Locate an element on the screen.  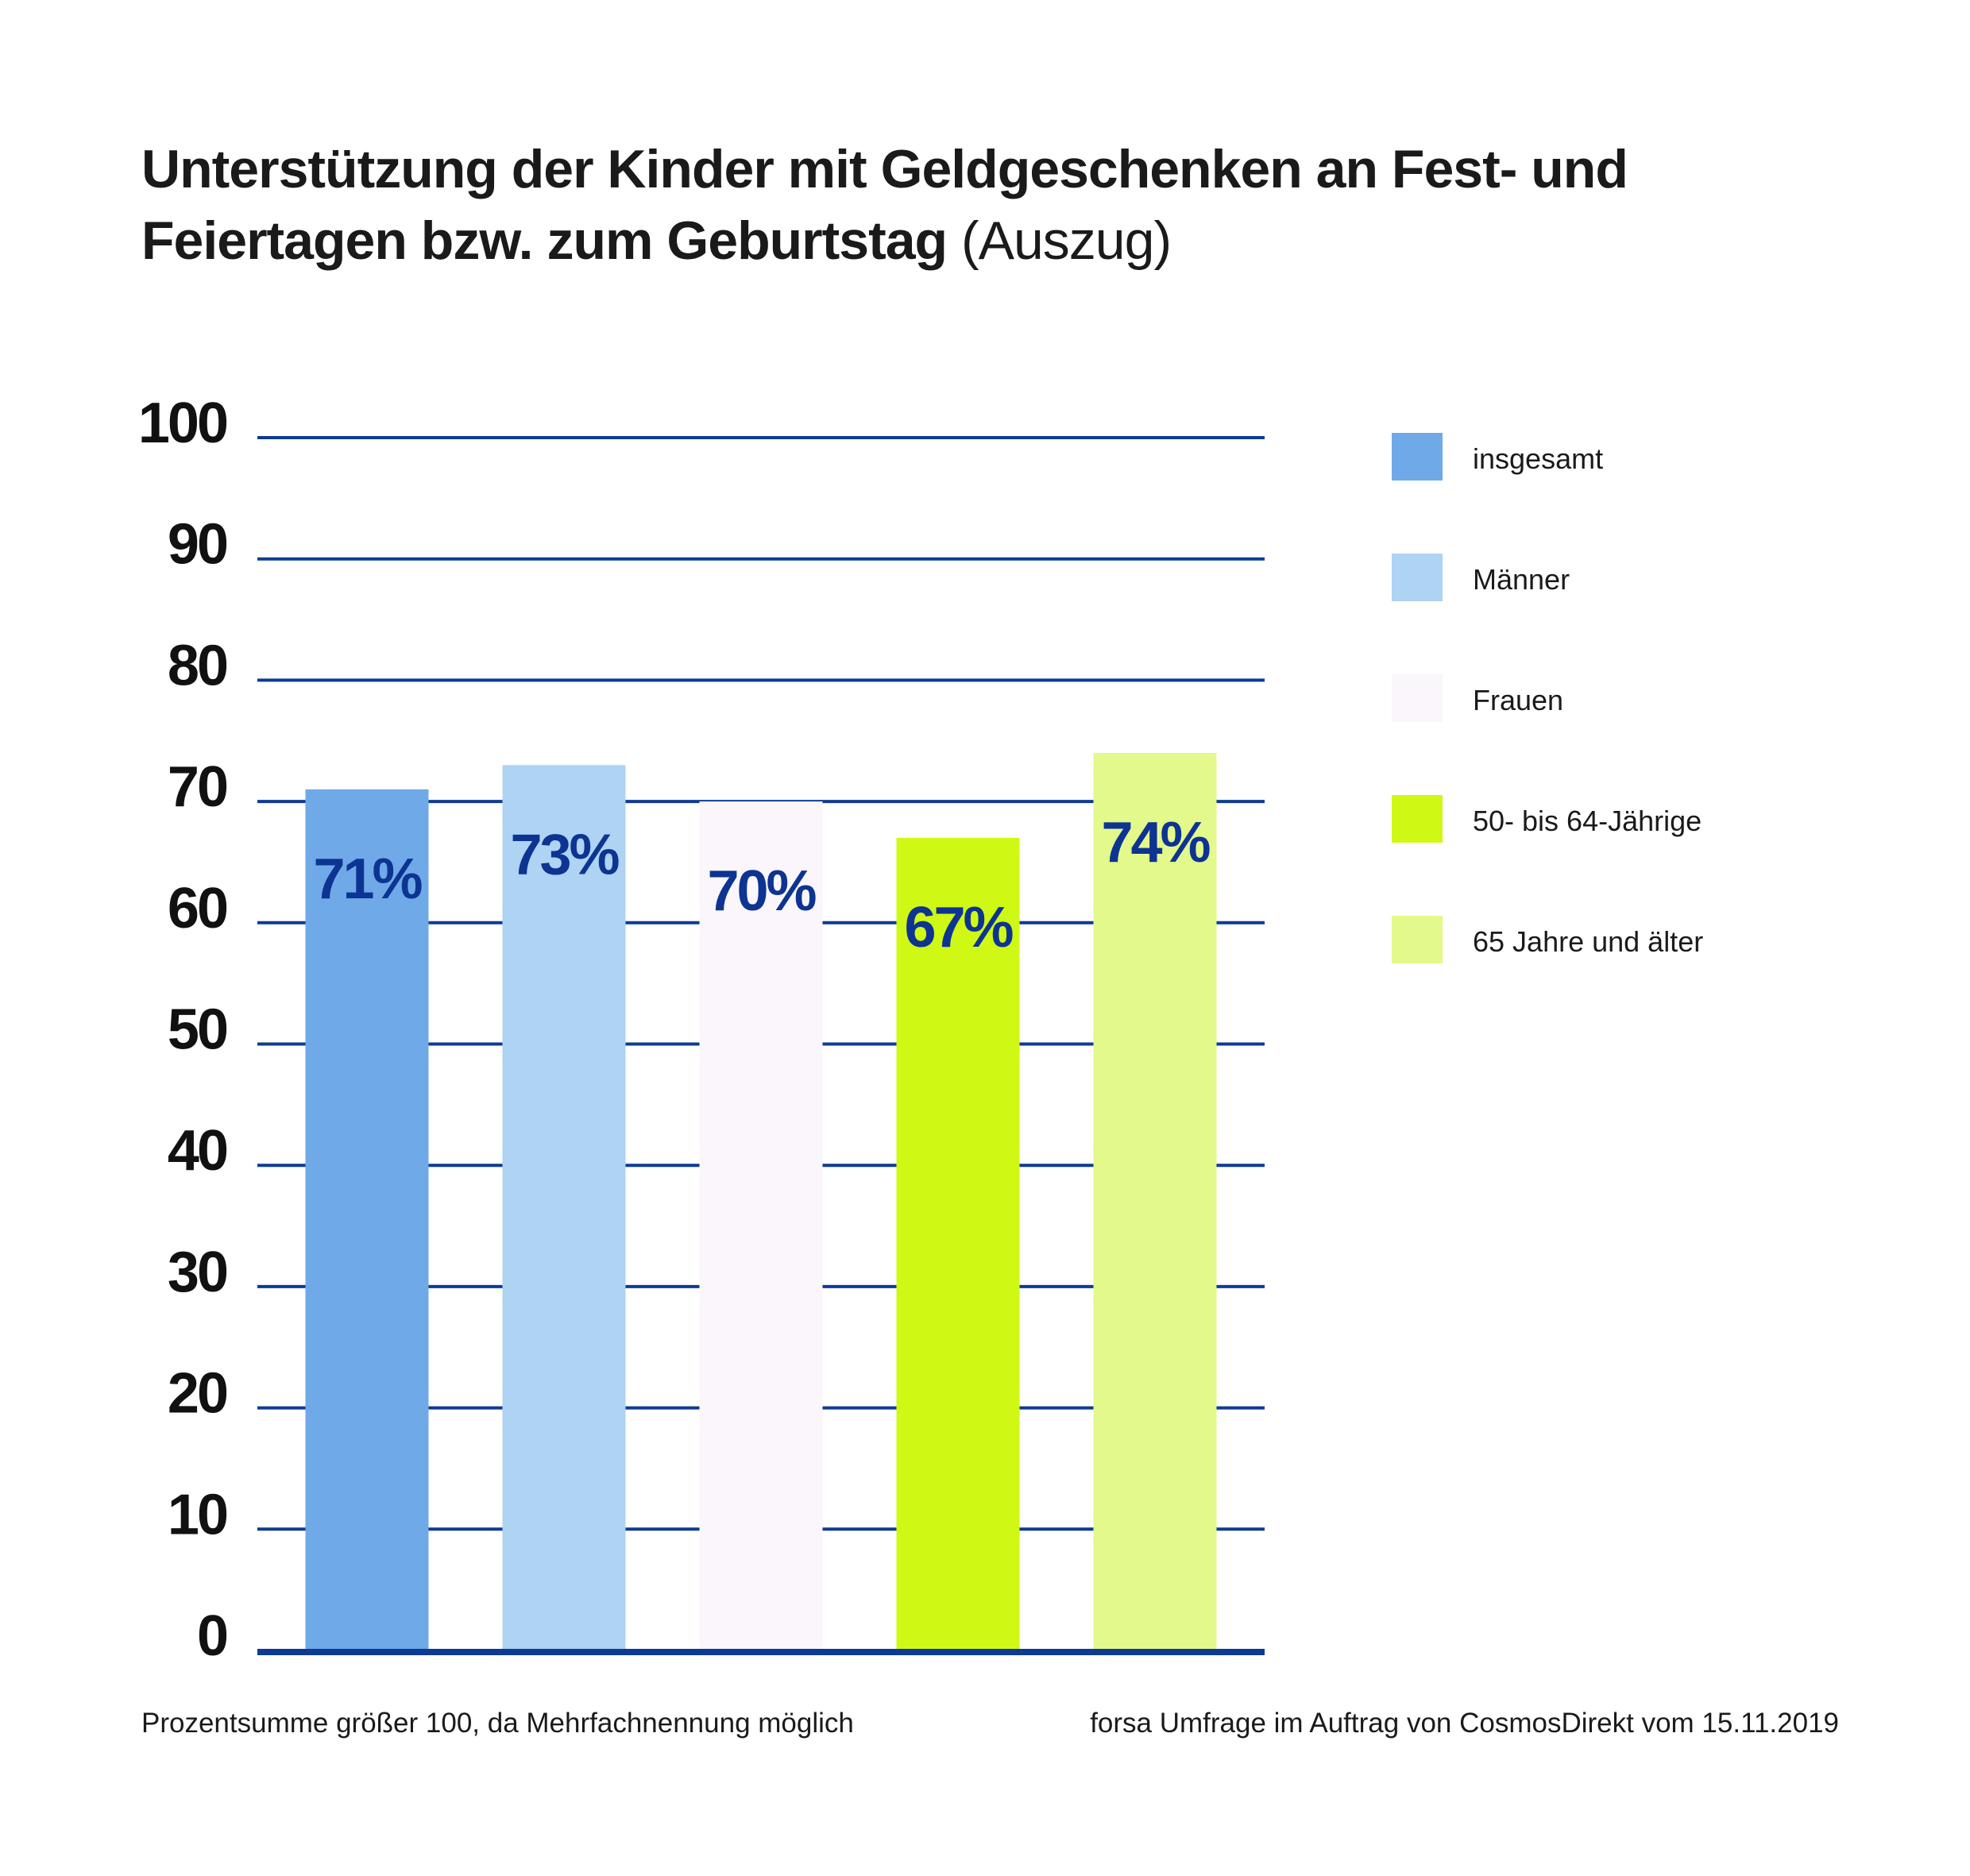
data-label-4: 67% is located at coordinates (958, 927).